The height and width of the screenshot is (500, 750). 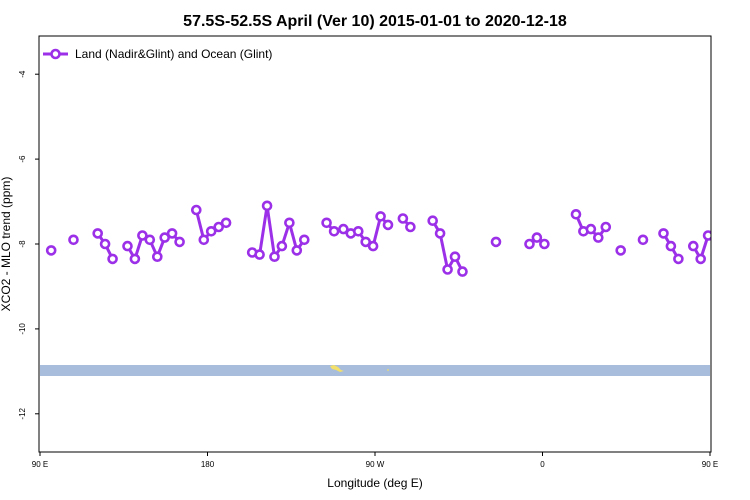 What do you see at coordinates (6, 244) in the screenshot?
I see `y-axis-label: XCO2 - MLO trend (ppm)` at bounding box center [6, 244].